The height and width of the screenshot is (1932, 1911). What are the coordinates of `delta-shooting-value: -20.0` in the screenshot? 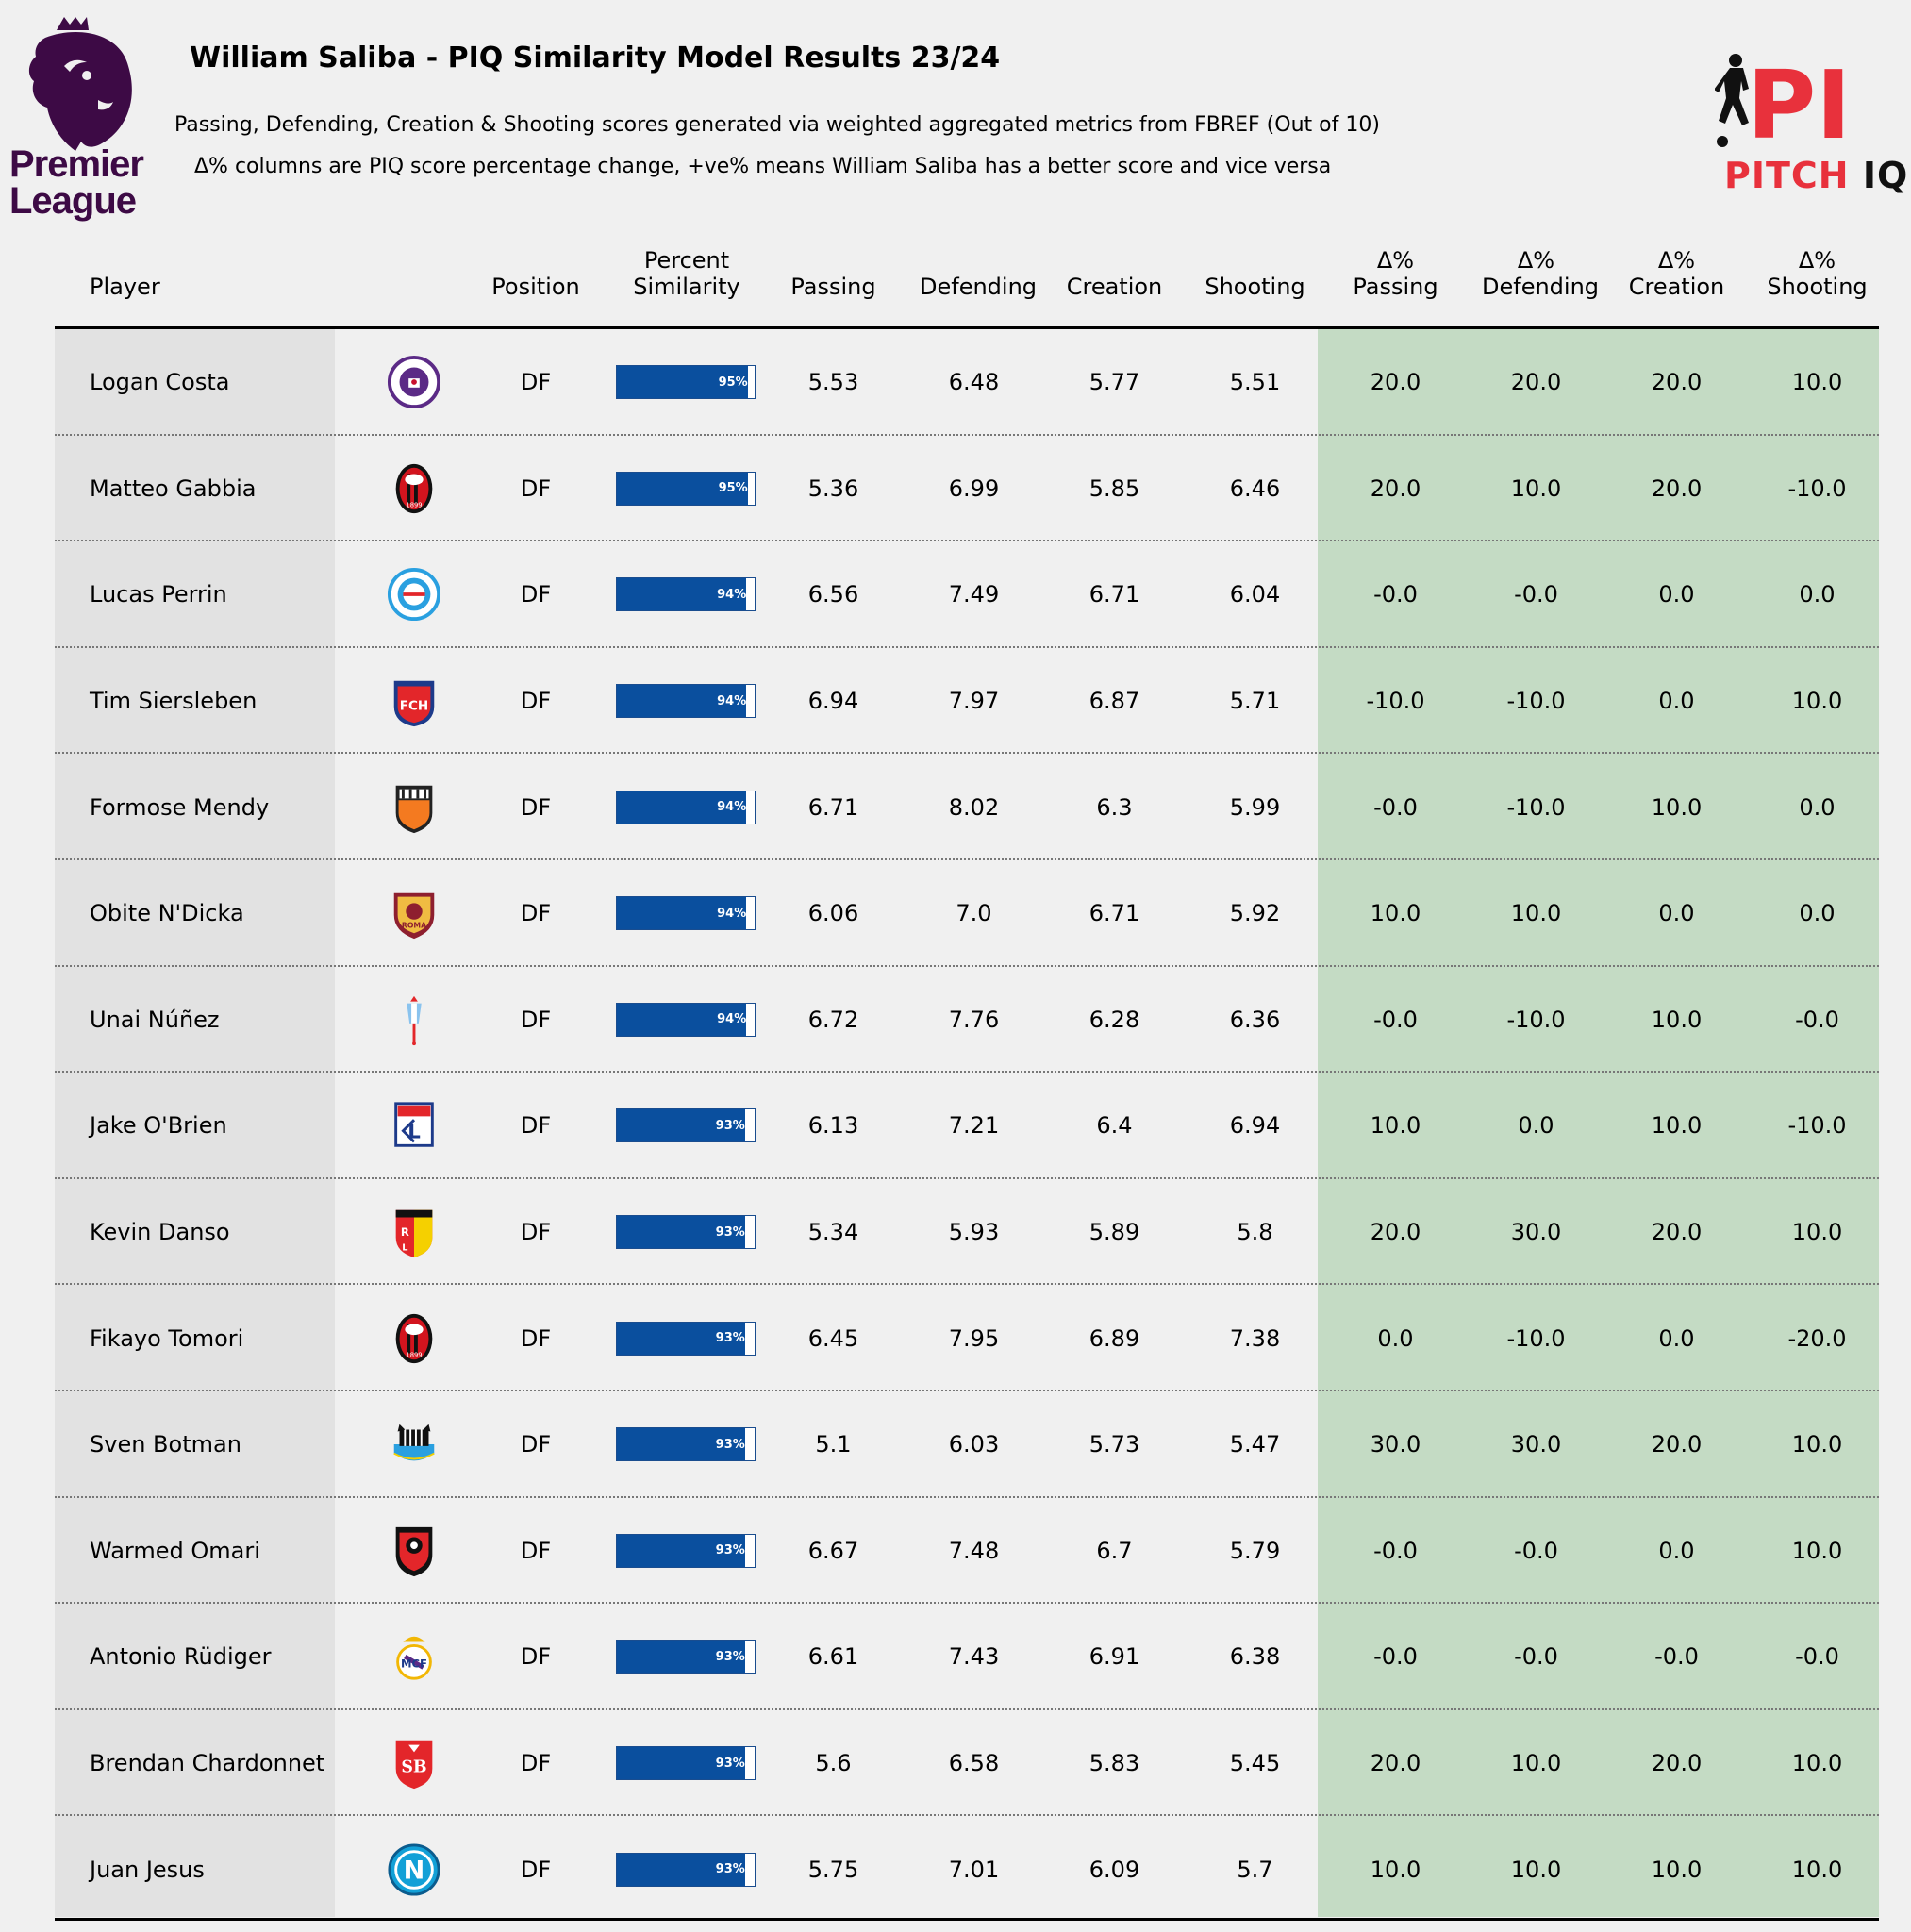 It's located at (1817, 1338).